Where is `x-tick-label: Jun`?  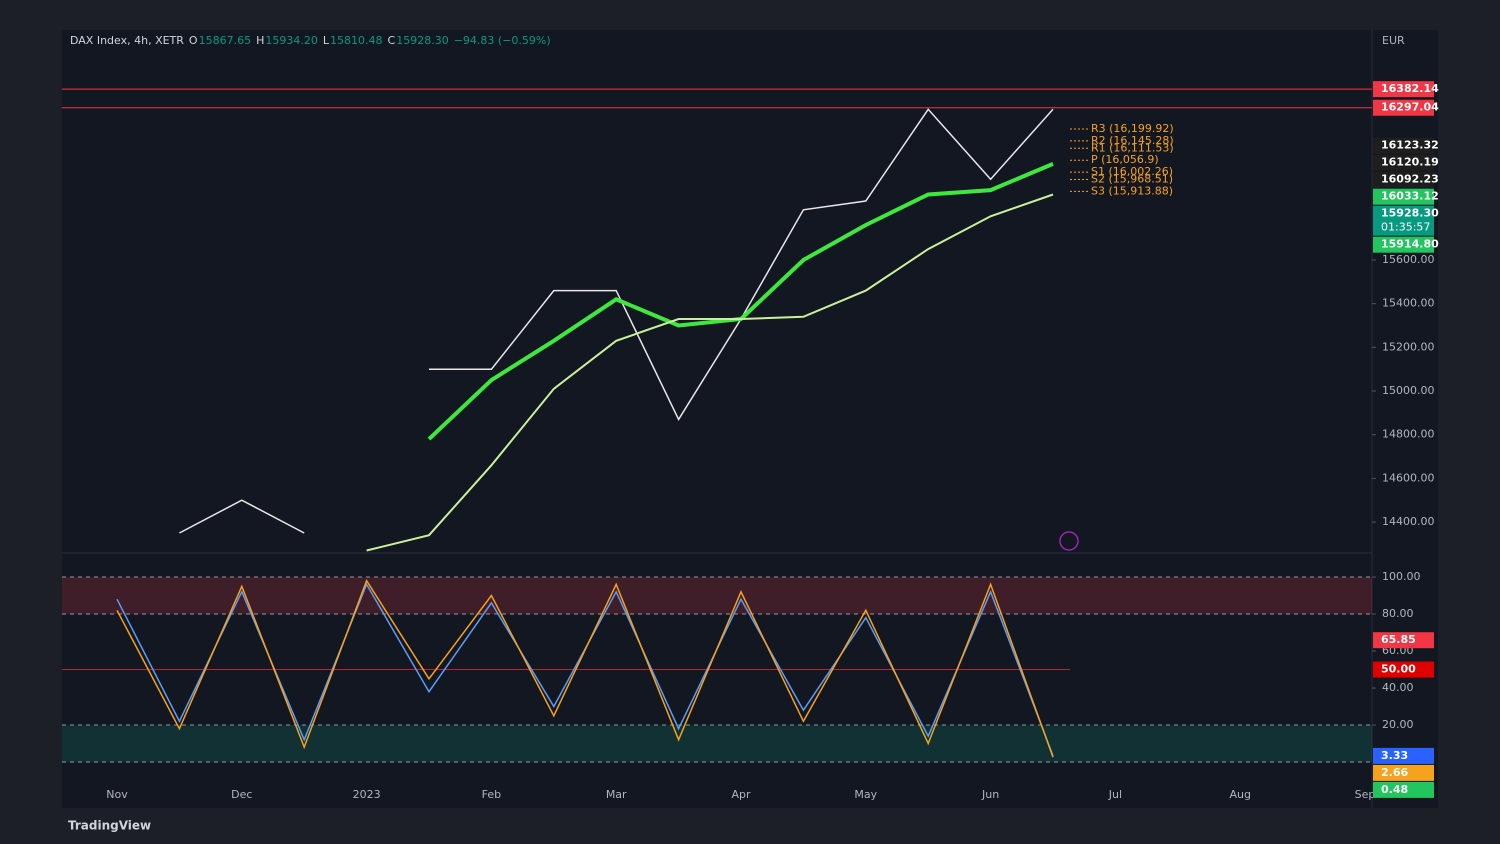
x-tick-label: Jun is located at coordinates (990, 794).